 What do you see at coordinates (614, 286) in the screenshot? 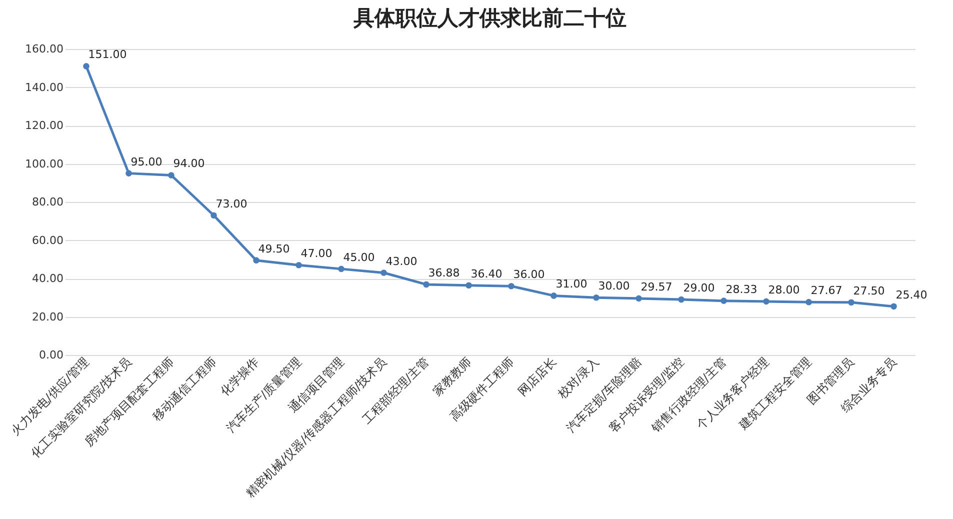
I see `data-label: 30.00` at bounding box center [614, 286].